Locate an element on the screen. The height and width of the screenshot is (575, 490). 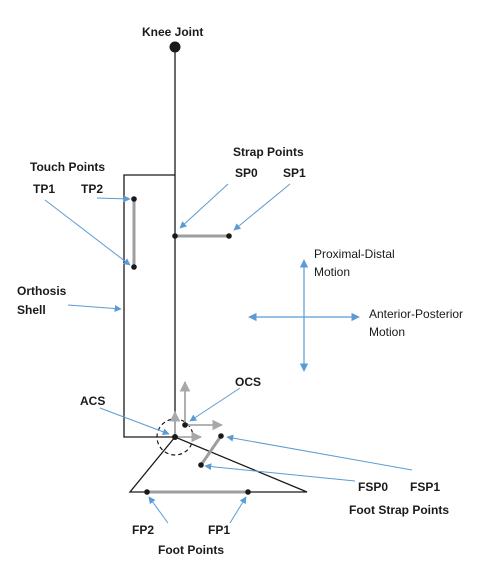
foot-strap-points-label: Foot Strap Points is located at coordinates (399, 510).